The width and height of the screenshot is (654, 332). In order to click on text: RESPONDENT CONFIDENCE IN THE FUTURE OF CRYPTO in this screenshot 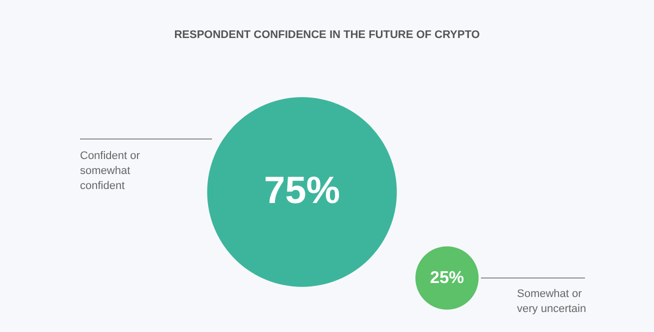, I will do `click(327, 35)`.